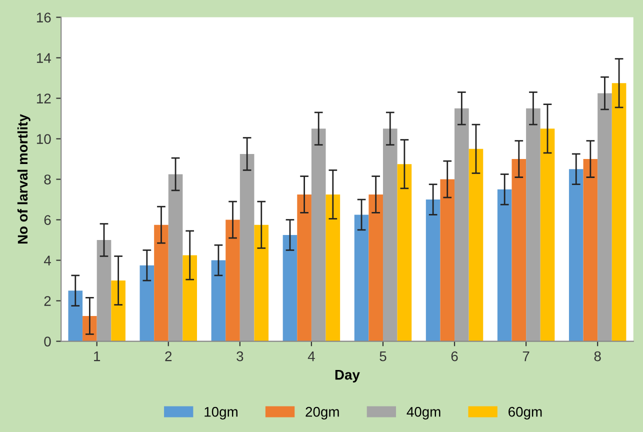  Describe the element at coordinates (43, 139) in the screenshot. I see `y-tick-label: 10` at that location.